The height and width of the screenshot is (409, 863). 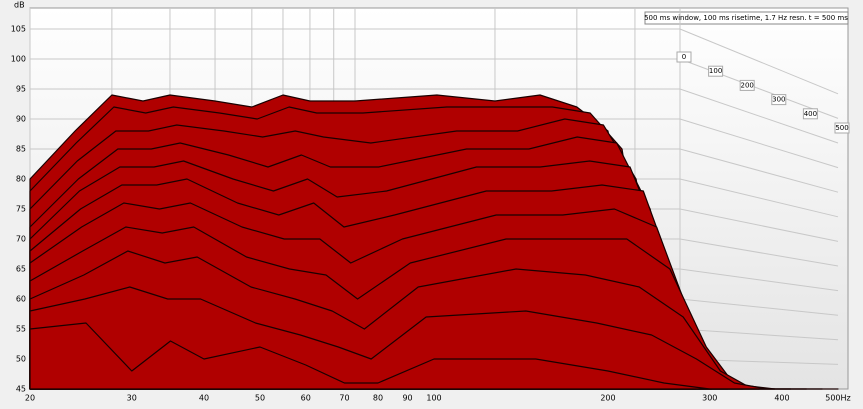 What do you see at coordinates (378, 398) in the screenshot?
I see `x-tick-label: 80` at bounding box center [378, 398].